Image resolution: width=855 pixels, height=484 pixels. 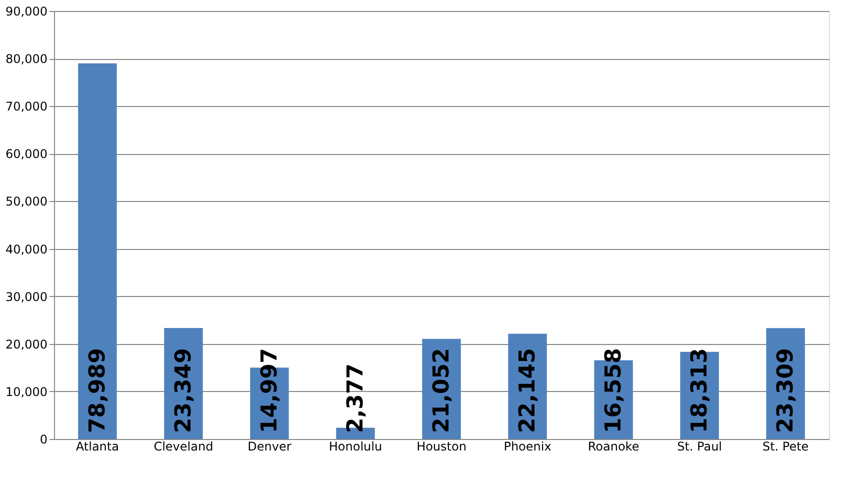 I want to click on x-tick-label: St. Pete, so click(x=785, y=447).